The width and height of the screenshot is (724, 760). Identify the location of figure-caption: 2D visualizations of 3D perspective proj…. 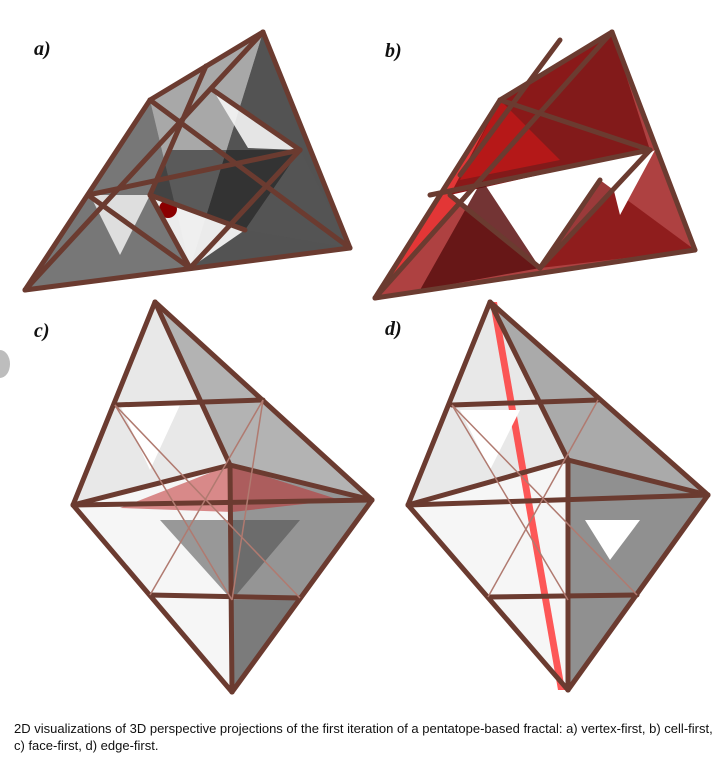
(363, 737).